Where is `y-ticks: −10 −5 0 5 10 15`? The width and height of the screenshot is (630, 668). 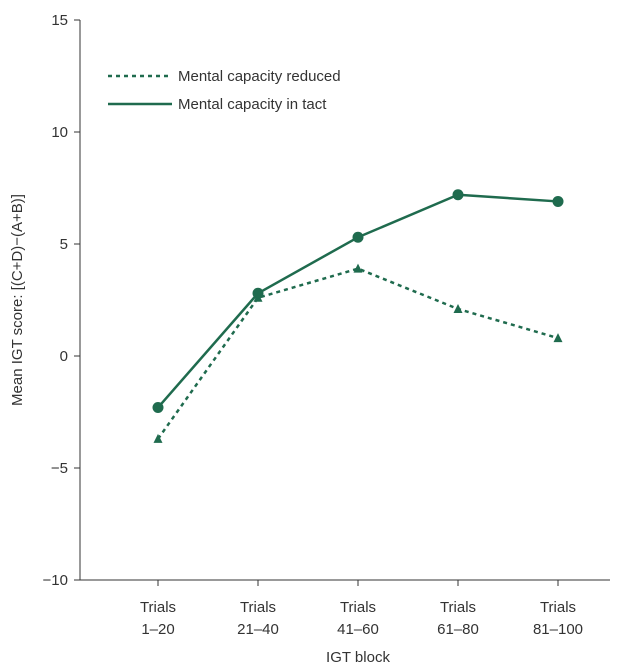
y-ticks: −10 −5 0 5 10 15 is located at coordinates (61, 300).